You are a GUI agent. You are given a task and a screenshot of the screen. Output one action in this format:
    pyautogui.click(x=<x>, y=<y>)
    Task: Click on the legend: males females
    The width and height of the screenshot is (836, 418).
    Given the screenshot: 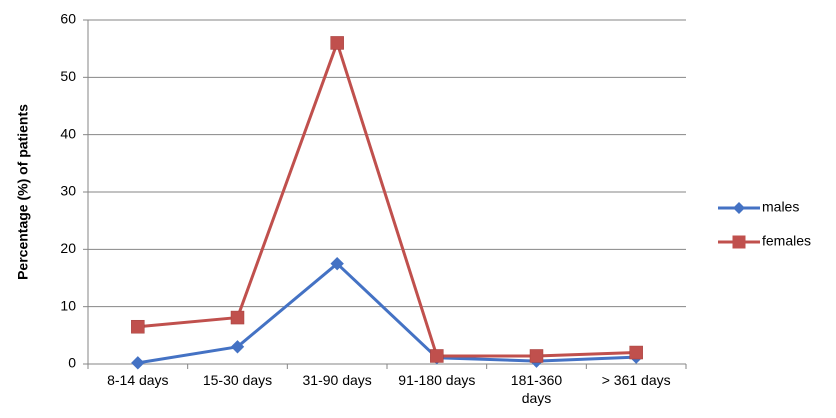 What is the action you would take?
    pyautogui.click(x=764, y=224)
    